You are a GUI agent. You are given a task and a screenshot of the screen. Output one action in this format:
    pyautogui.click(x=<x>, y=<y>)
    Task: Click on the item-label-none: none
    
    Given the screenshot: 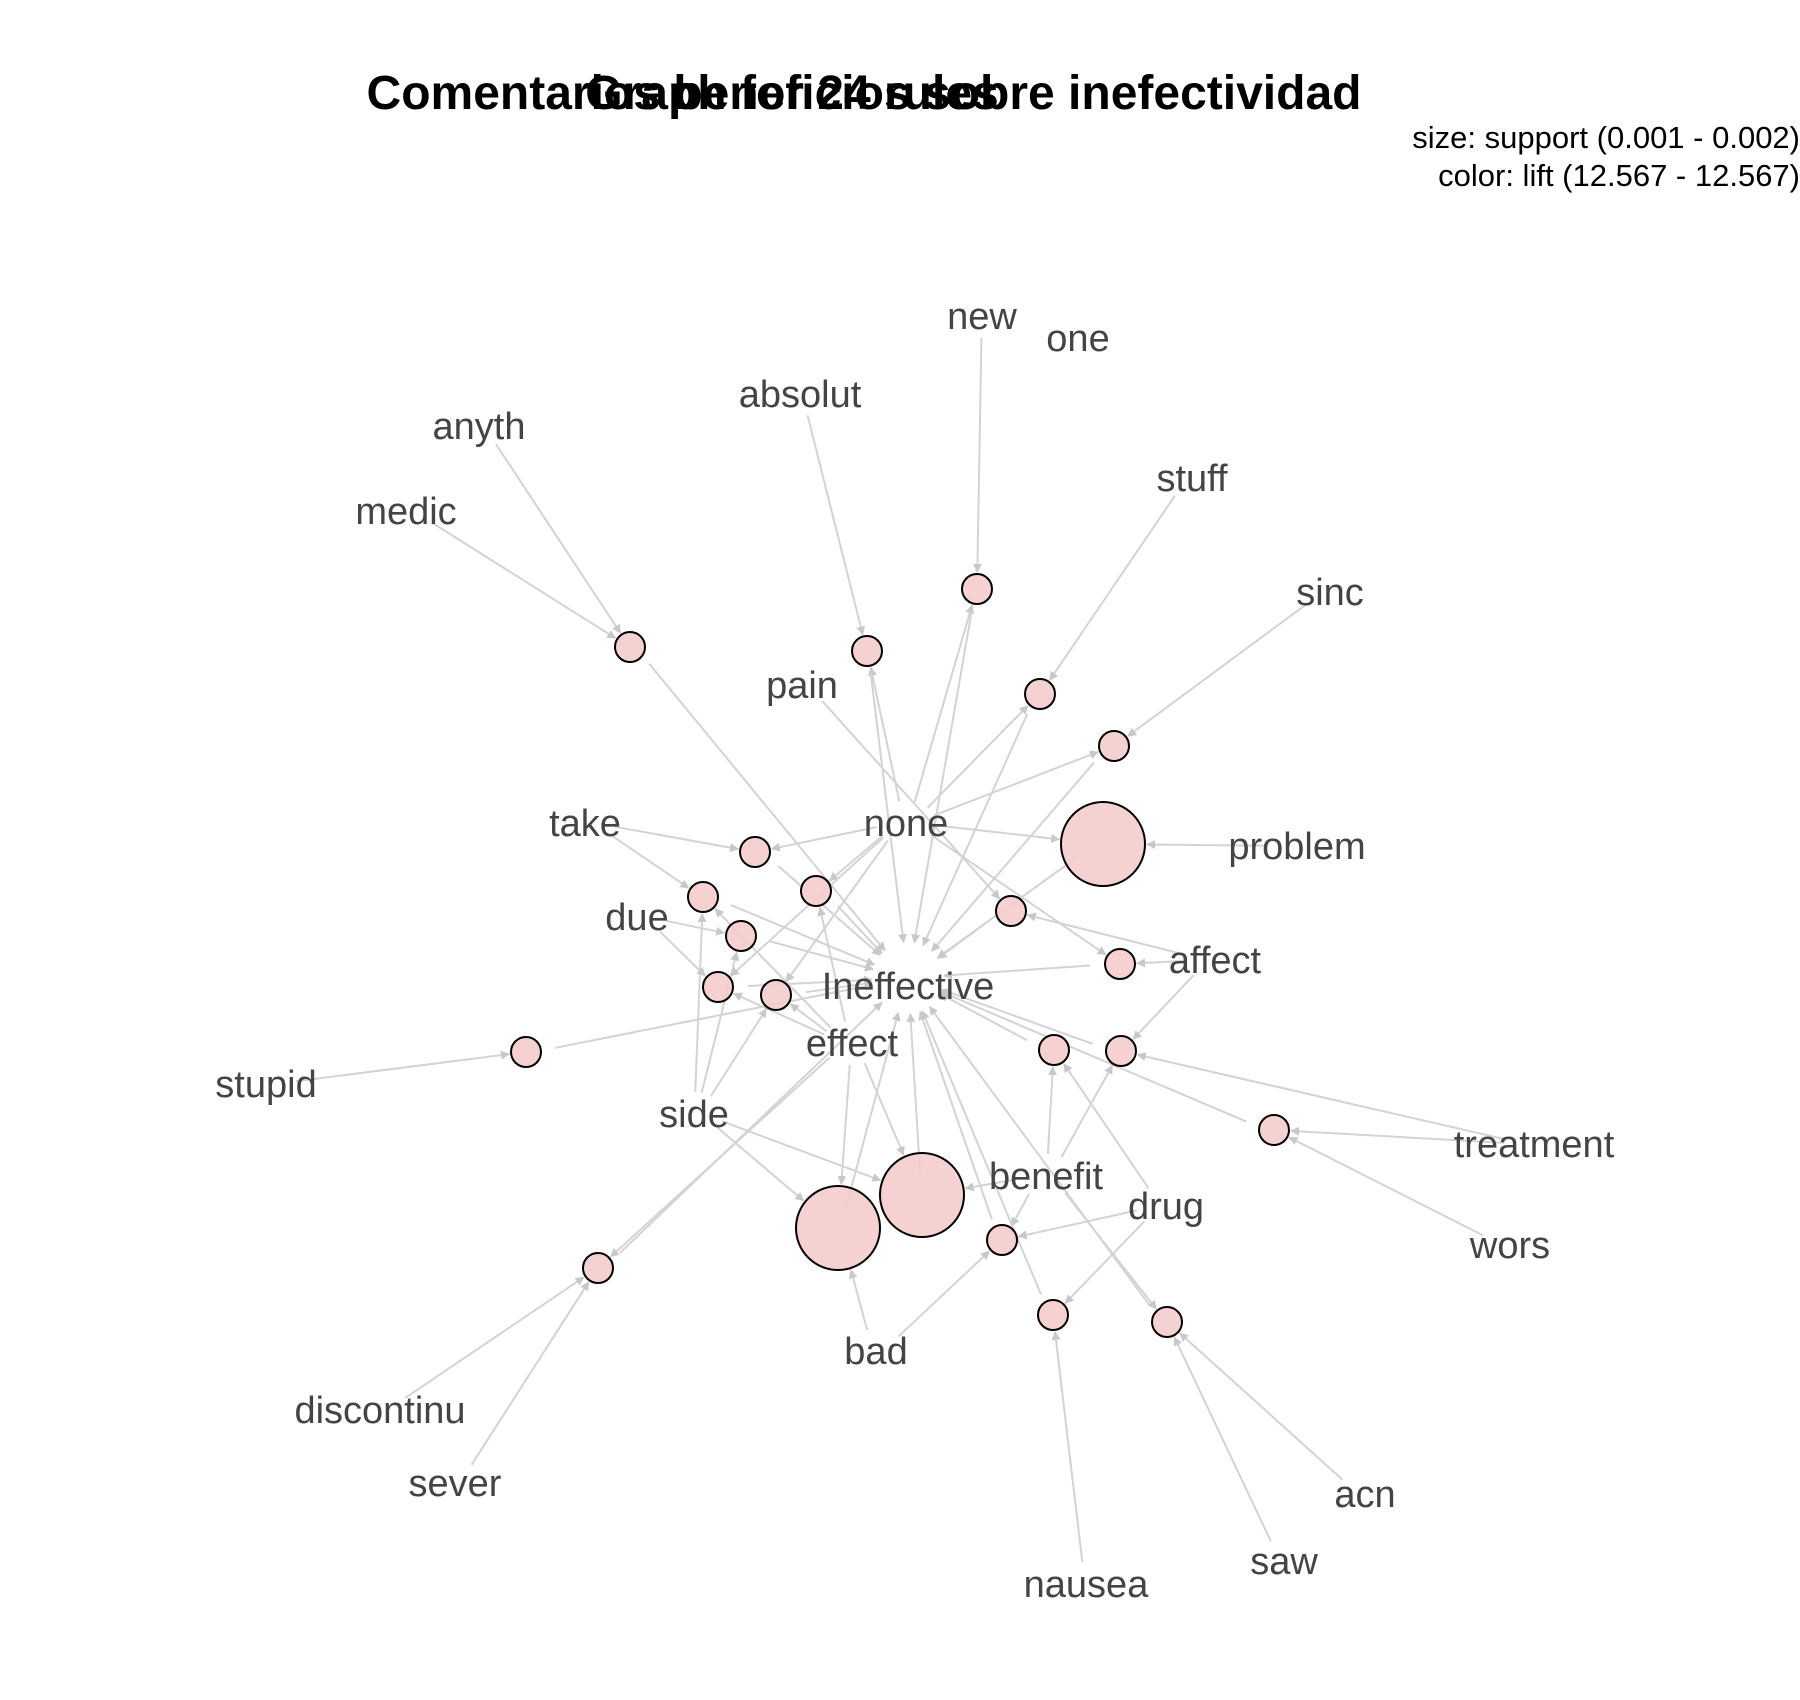 What is the action you would take?
    pyautogui.click(x=906, y=824)
    